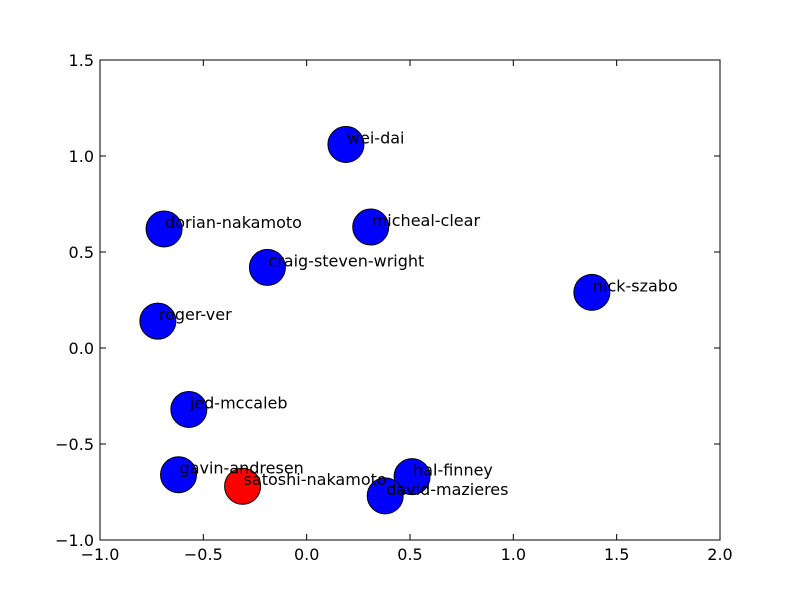 This screenshot has height=600, width=800. What do you see at coordinates (426, 220) in the screenshot?
I see `point-label: micheal-clear` at bounding box center [426, 220].